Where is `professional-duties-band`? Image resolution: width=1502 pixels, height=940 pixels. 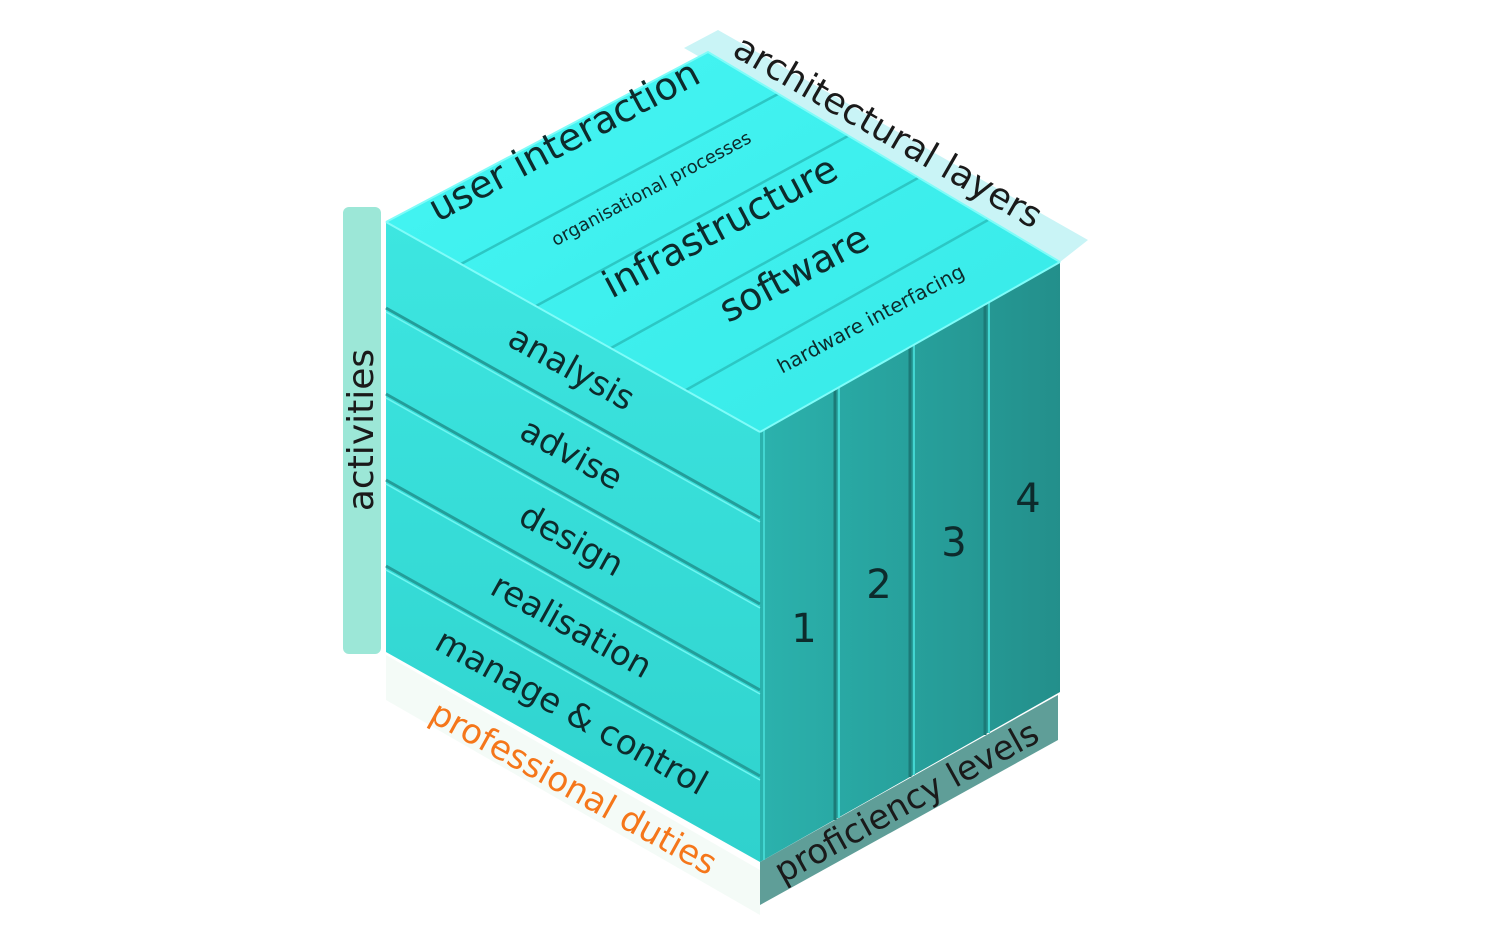 professional-duties-band is located at coordinates (573, 785).